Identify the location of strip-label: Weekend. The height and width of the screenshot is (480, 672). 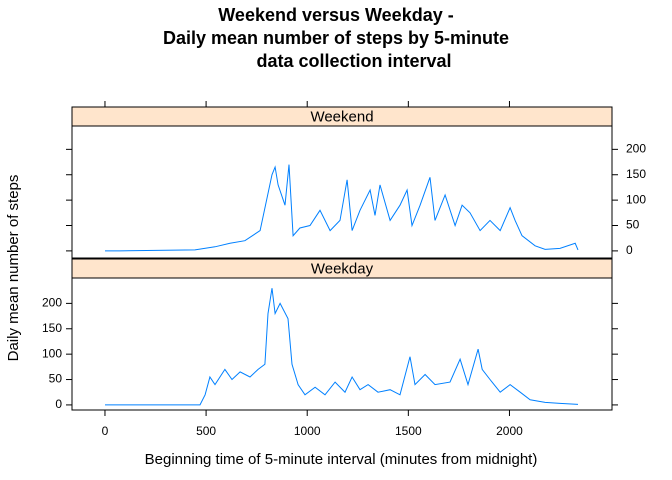
(341, 116).